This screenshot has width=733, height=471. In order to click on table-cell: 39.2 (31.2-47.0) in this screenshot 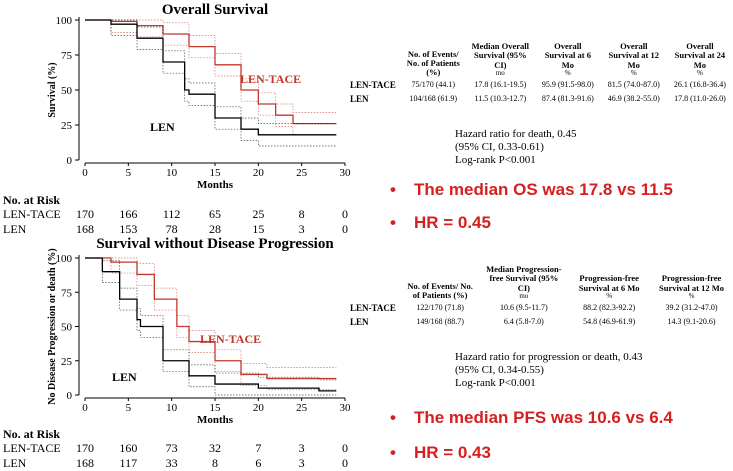, I will do `click(691, 308)`.